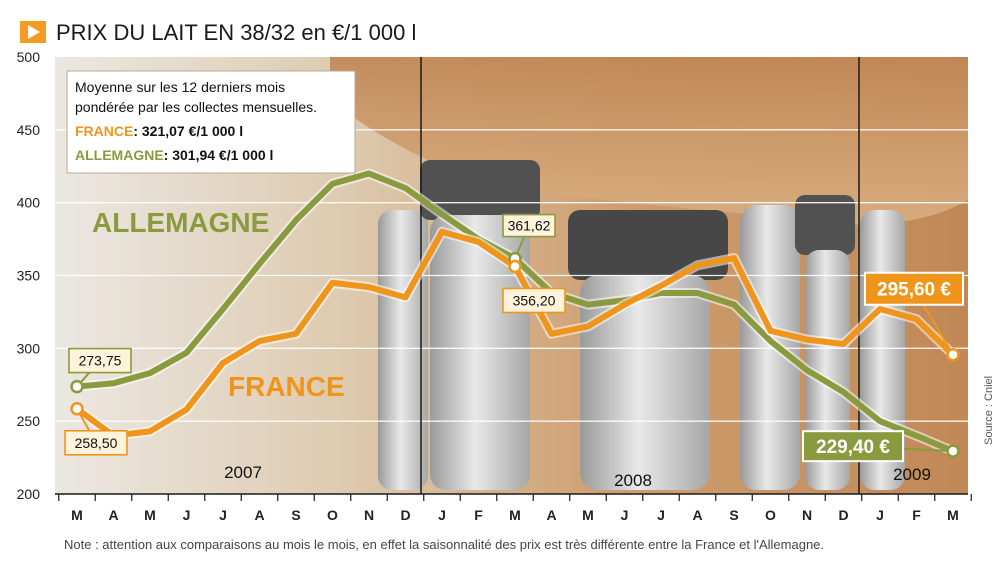 Image resolution: width=1000 pixels, height=562 pixels. What do you see at coordinates (188, 131) in the screenshot?
I see `legend-france-value: : 321,07 €/1 000 l` at bounding box center [188, 131].